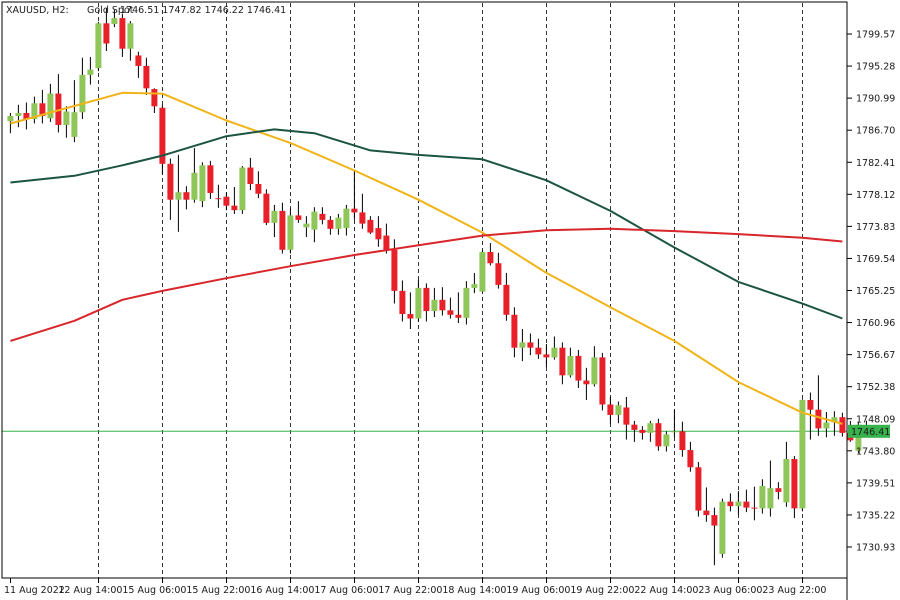 The image size is (900, 600). Describe the element at coordinates (875, 67) in the screenshot. I see `y-tick-label: 1795.28` at that location.